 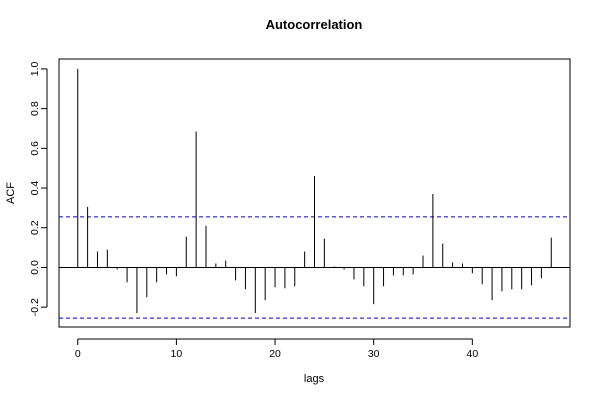 What do you see at coordinates (275, 354) in the screenshot?
I see `x-tick-label: 20` at bounding box center [275, 354].